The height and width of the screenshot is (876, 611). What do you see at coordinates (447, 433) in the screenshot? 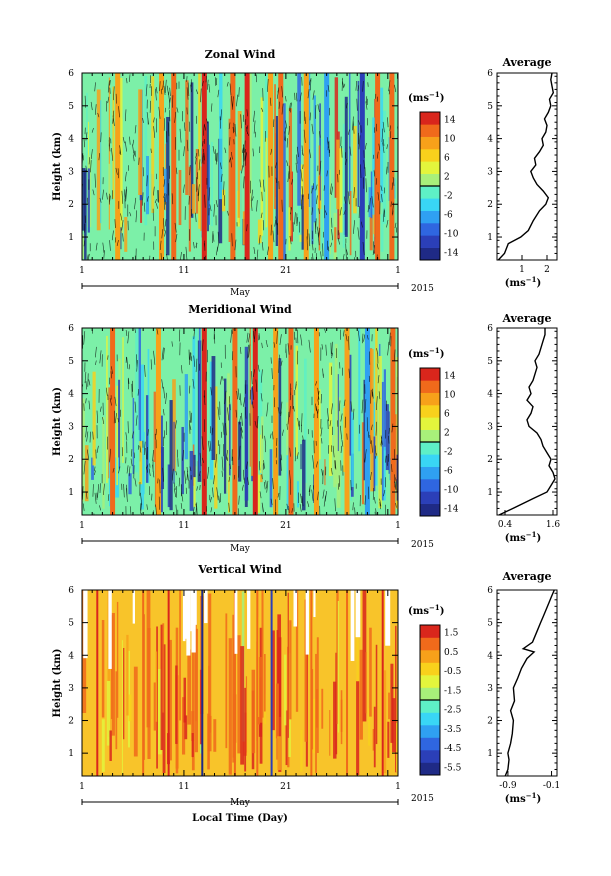
I see `colorbar-label: 2` at bounding box center [447, 433].